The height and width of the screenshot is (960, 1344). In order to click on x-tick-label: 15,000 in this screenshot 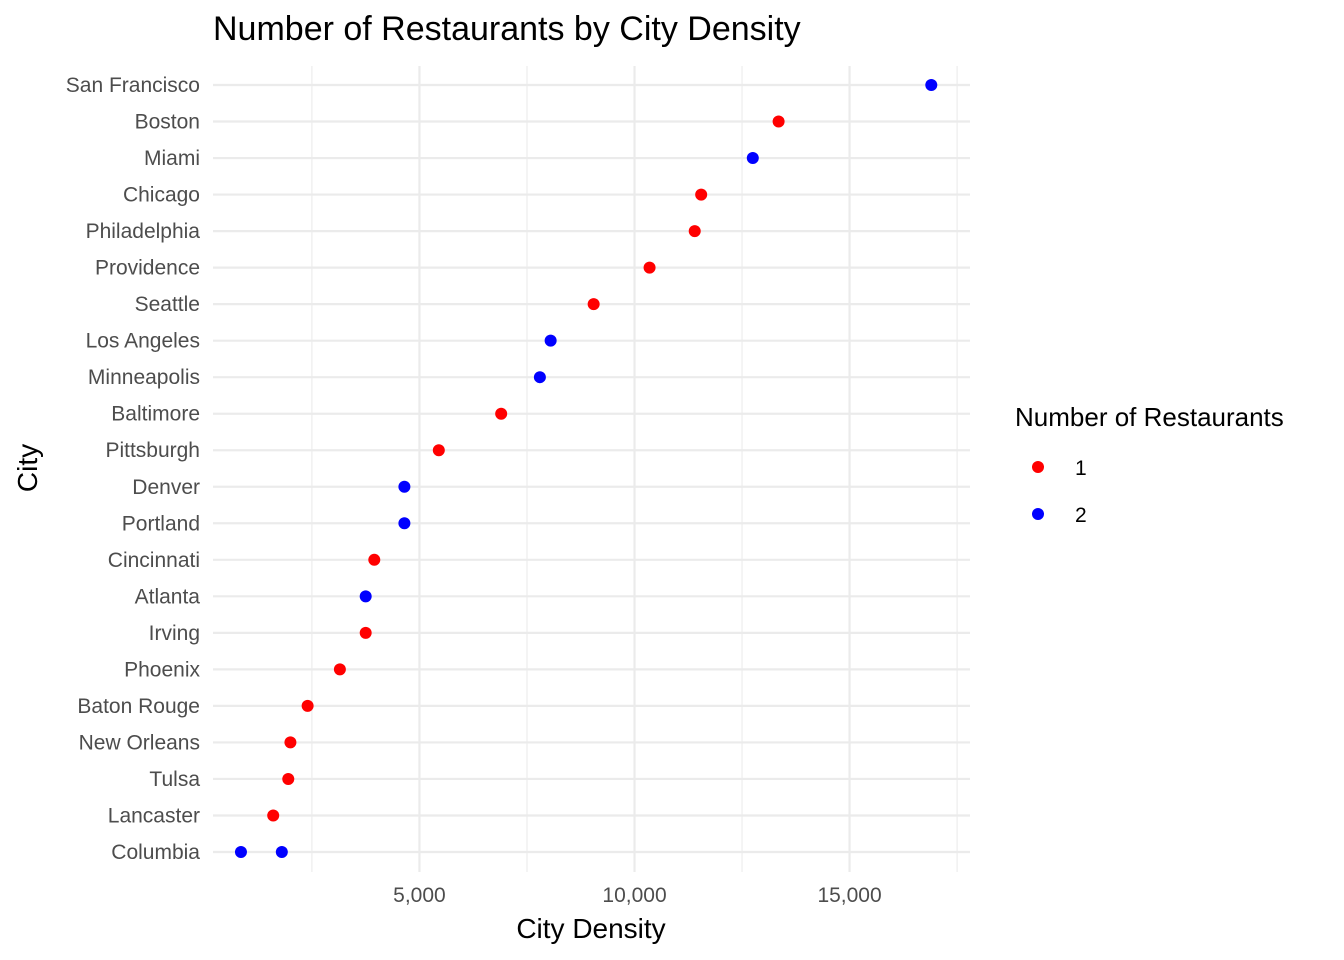, I will do `click(849, 895)`.